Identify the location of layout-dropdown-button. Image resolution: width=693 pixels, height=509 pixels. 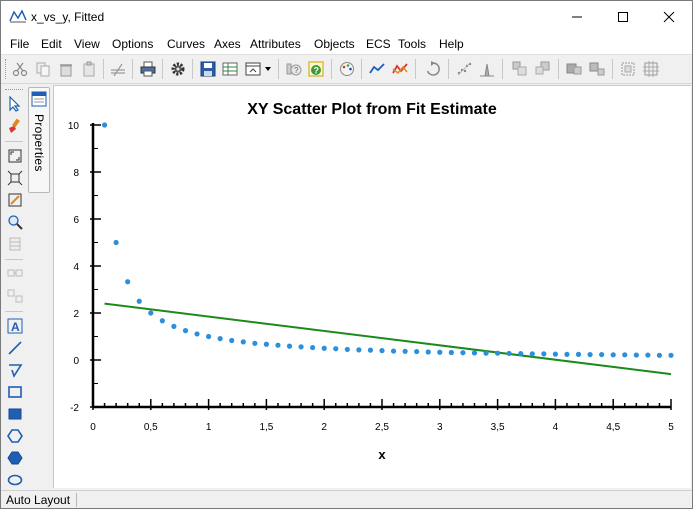
(268, 69).